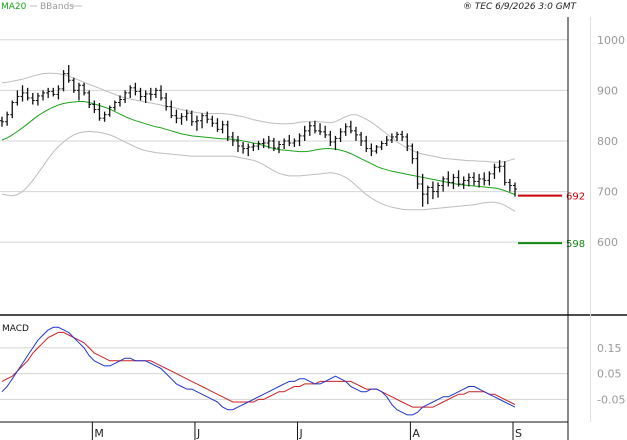 The image size is (627, 440). Describe the element at coordinates (609, 348) in the screenshot. I see `macd-ytick-label: 0.15` at that location.